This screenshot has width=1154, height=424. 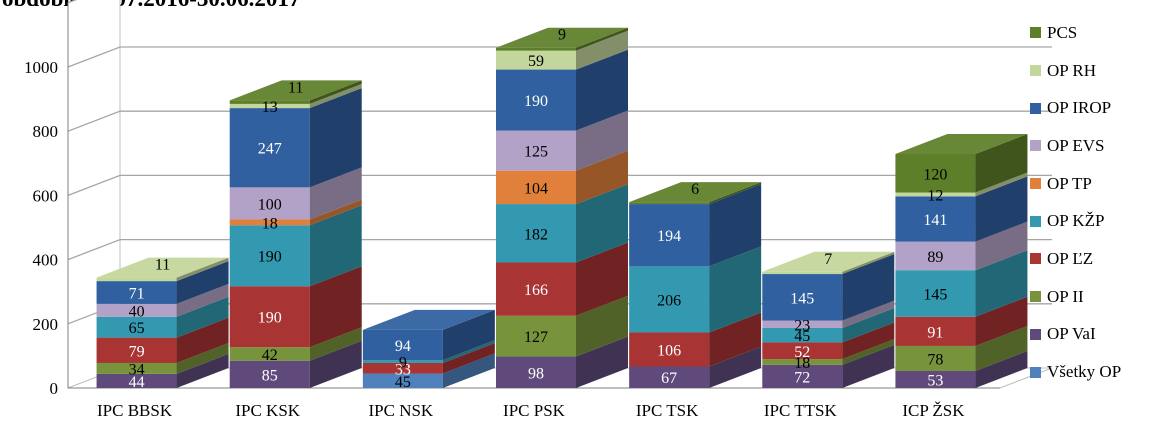 I want to click on data-label: 65, so click(x=137, y=328).